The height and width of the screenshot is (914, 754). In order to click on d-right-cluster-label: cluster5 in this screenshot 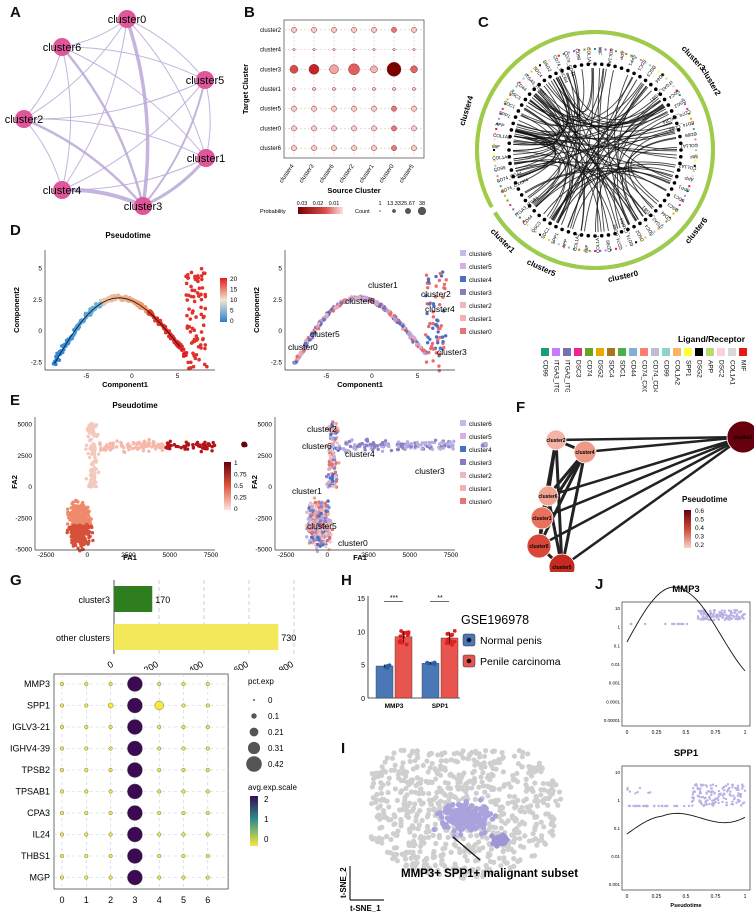, I will do `click(325, 334)`.